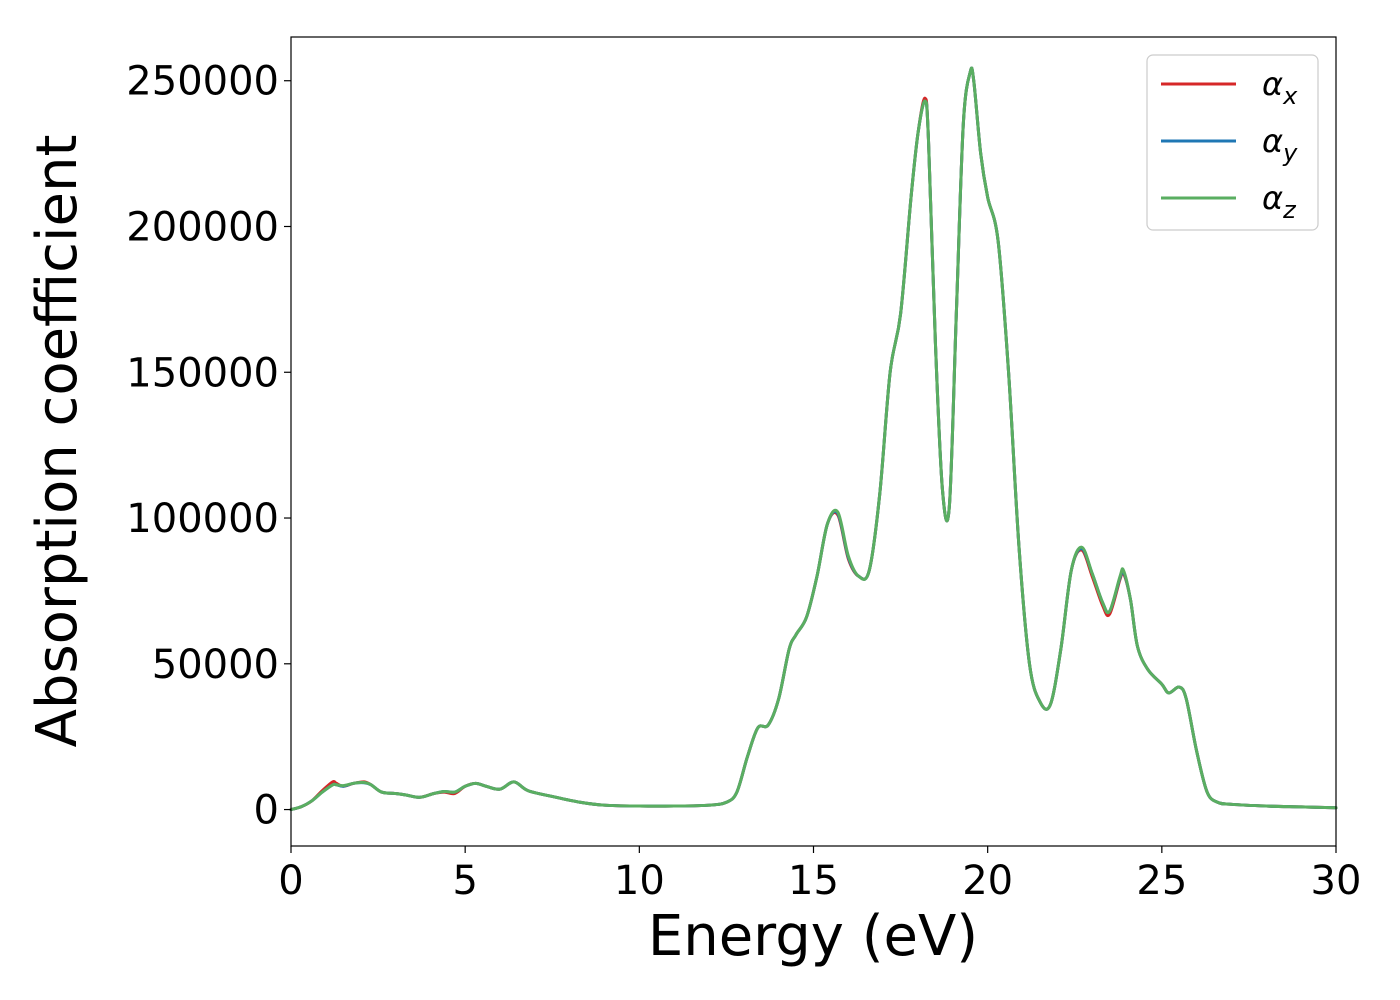 This screenshot has height=1000, width=1400. I want to click on x-tick-label: 15, so click(813, 881).